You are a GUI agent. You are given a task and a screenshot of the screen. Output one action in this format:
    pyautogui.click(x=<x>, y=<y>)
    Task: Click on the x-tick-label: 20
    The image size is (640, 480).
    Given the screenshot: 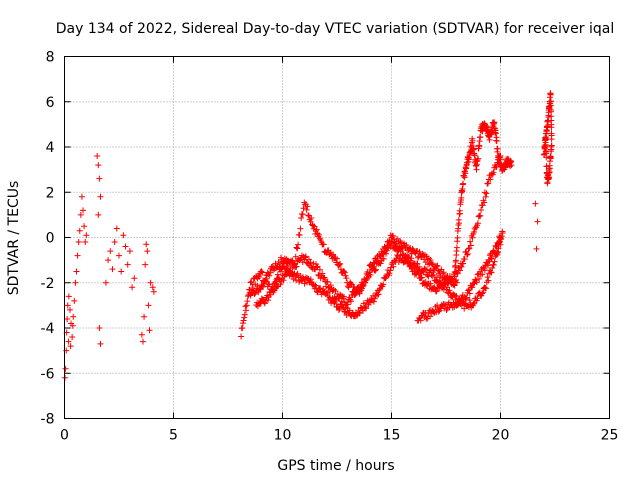 What is the action you would take?
    pyautogui.click(x=501, y=436)
    